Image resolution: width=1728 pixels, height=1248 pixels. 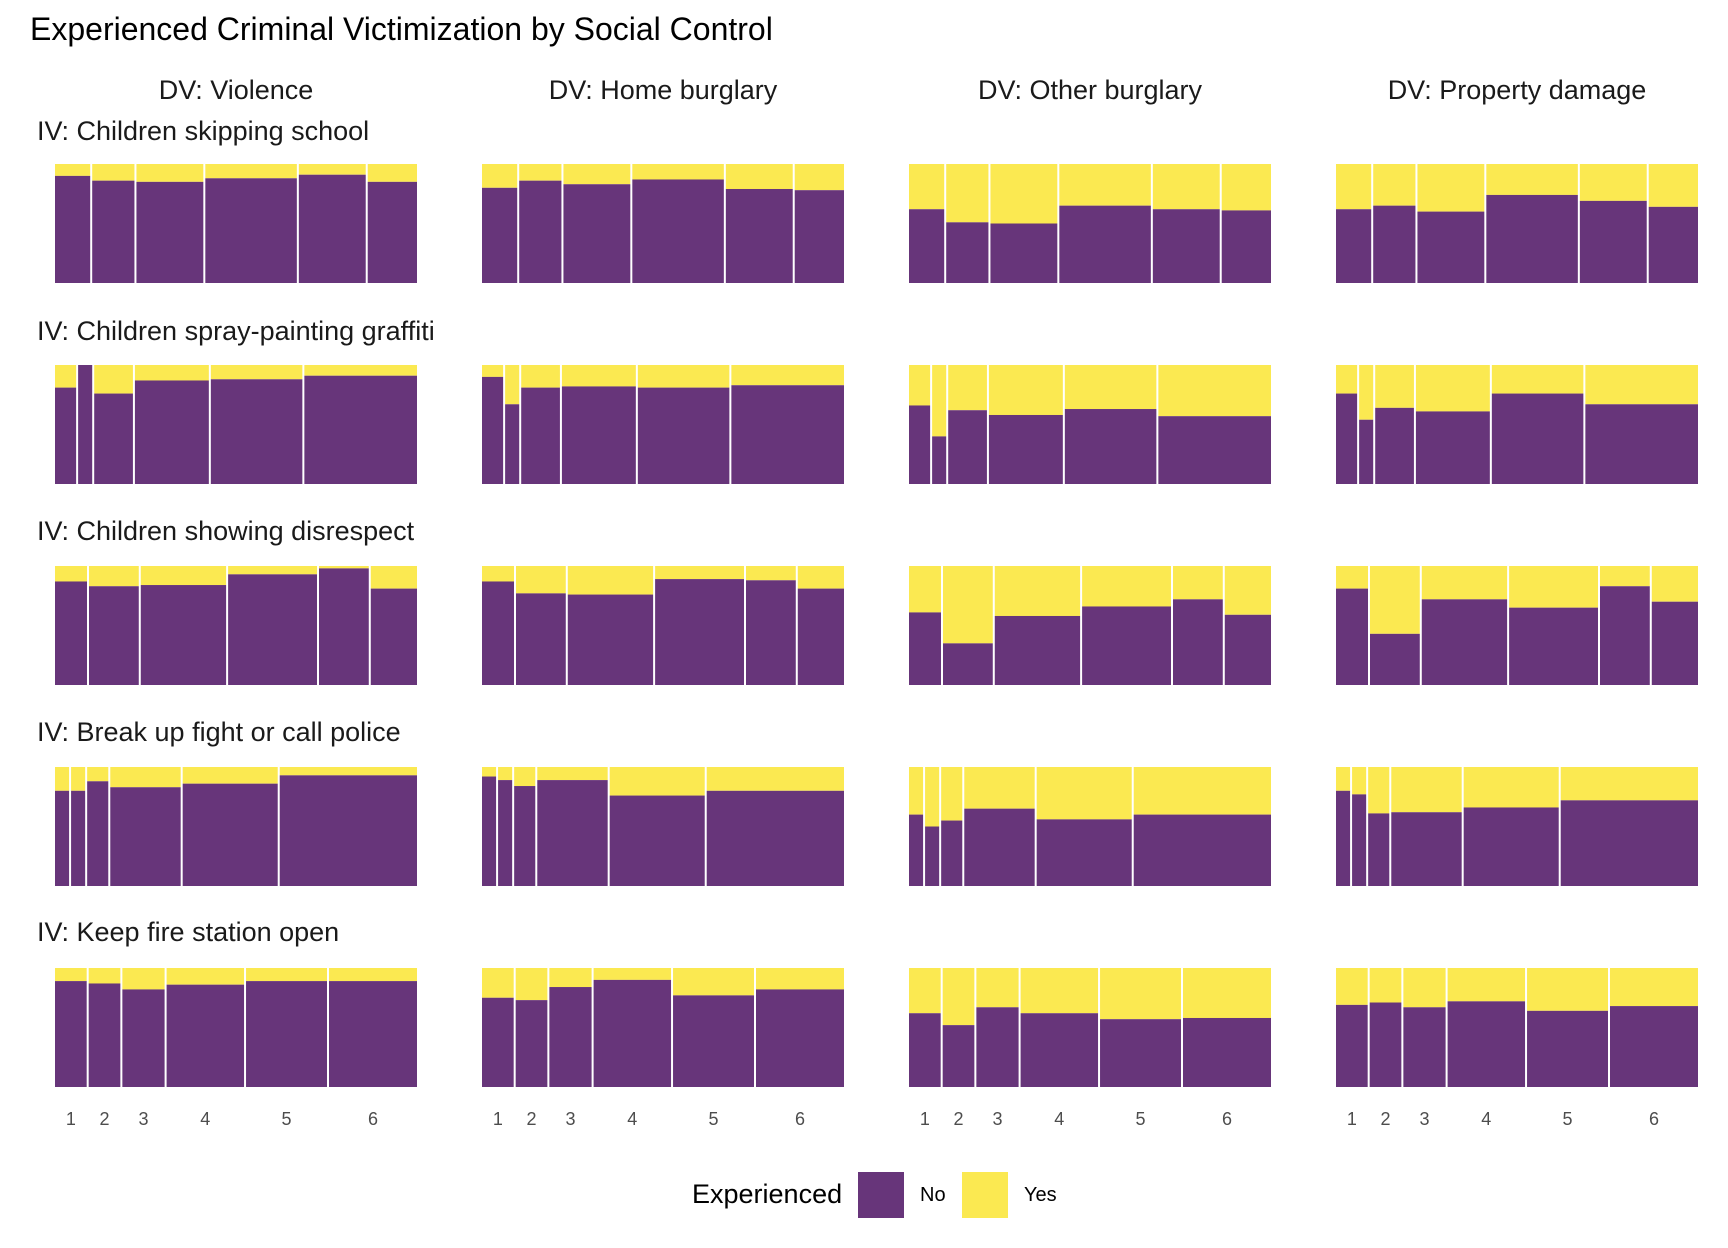 I want to click on panel-r4-c0, so click(x=236, y=1027).